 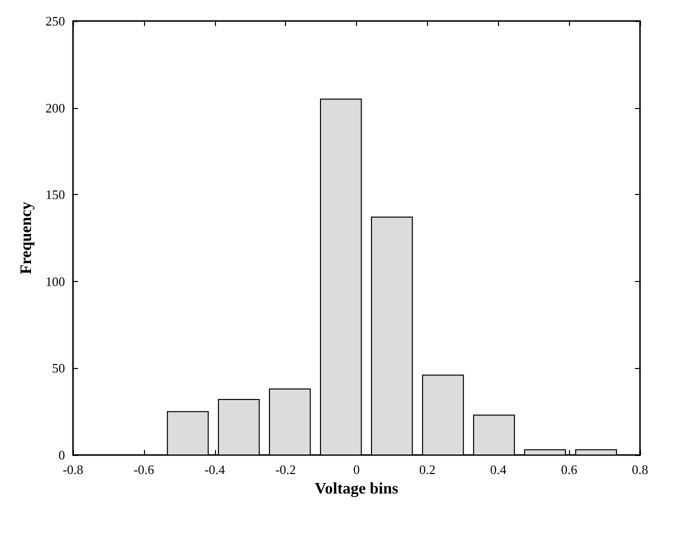 What do you see at coordinates (285, 469) in the screenshot?
I see `x-tick-label: -0.2` at bounding box center [285, 469].